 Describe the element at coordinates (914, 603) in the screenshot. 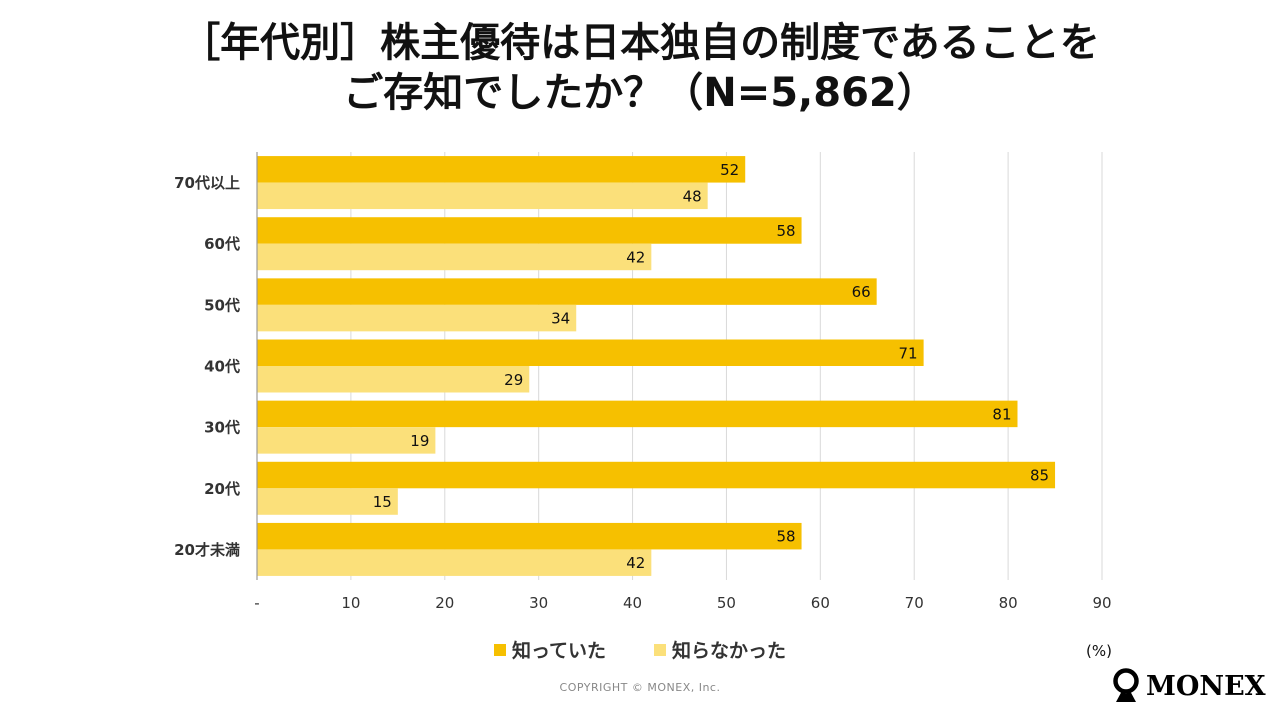

I see `x-tick-label: 70` at that location.